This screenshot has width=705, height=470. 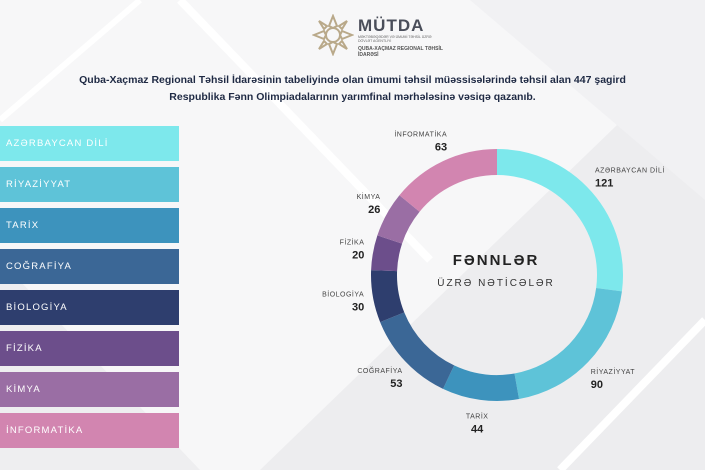 I want to click on segment-value-label: 63, so click(x=441, y=147).